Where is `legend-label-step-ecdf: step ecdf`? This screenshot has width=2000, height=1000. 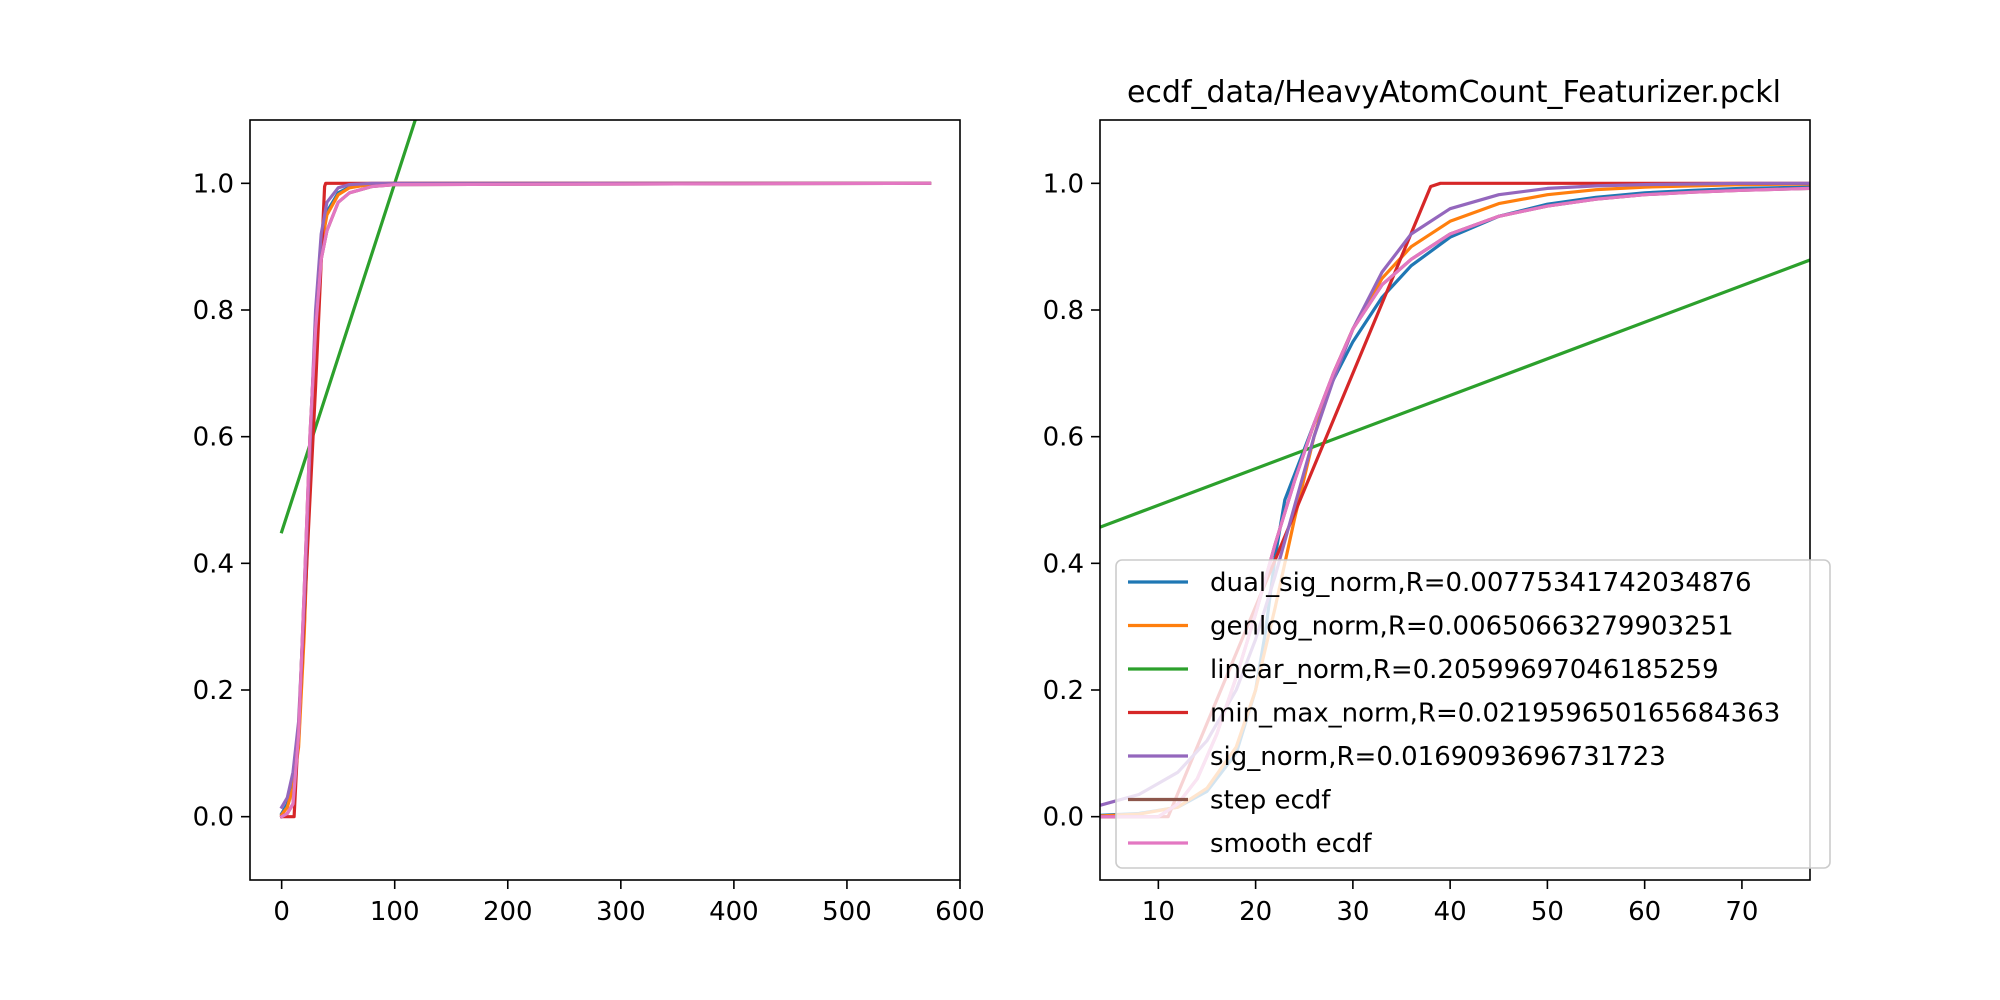
legend-label-step-ecdf: step ecdf is located at coordinates (1270, 801).